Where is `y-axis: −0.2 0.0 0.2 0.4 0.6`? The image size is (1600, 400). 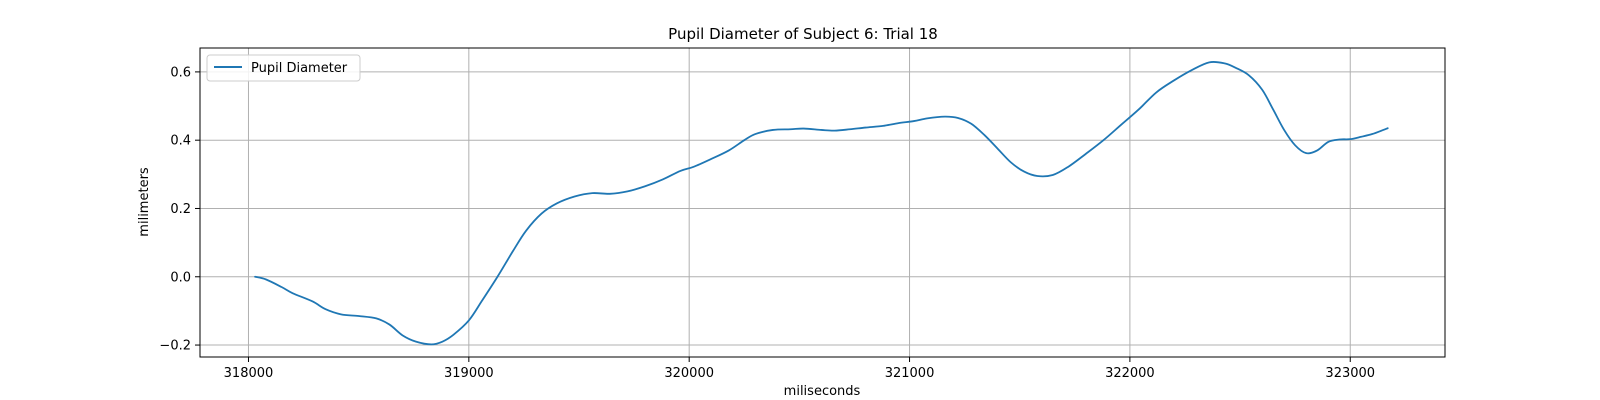 y-axis: −0.2 0.0 0.2 0.4 0.6 is located at coordinates (179, 209).